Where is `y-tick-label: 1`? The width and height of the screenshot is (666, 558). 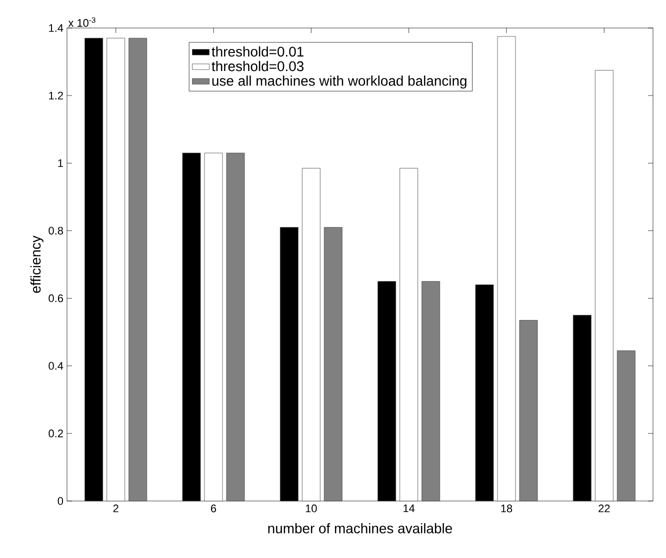 y-tick-label: 1 is located at coordinates (60, 163).